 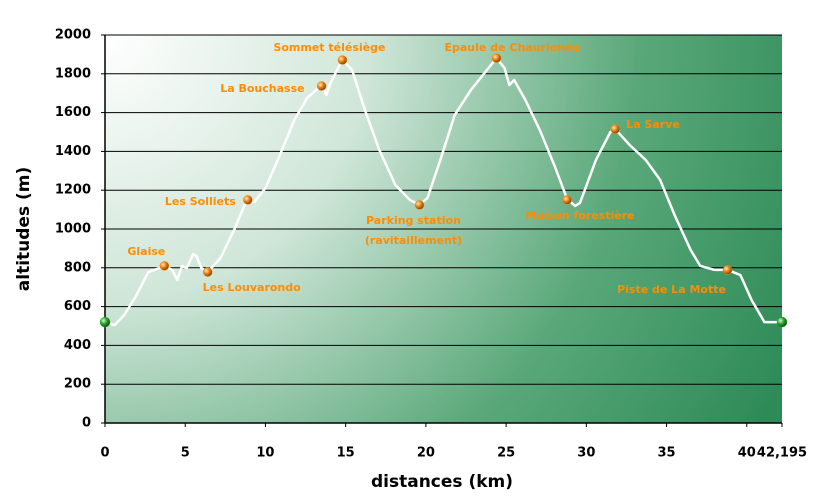 What do you see at coordinates (262, 88) in the screenshot?
I see `waypoint-label: La Bouchasse` at bounding box center [262, 88].